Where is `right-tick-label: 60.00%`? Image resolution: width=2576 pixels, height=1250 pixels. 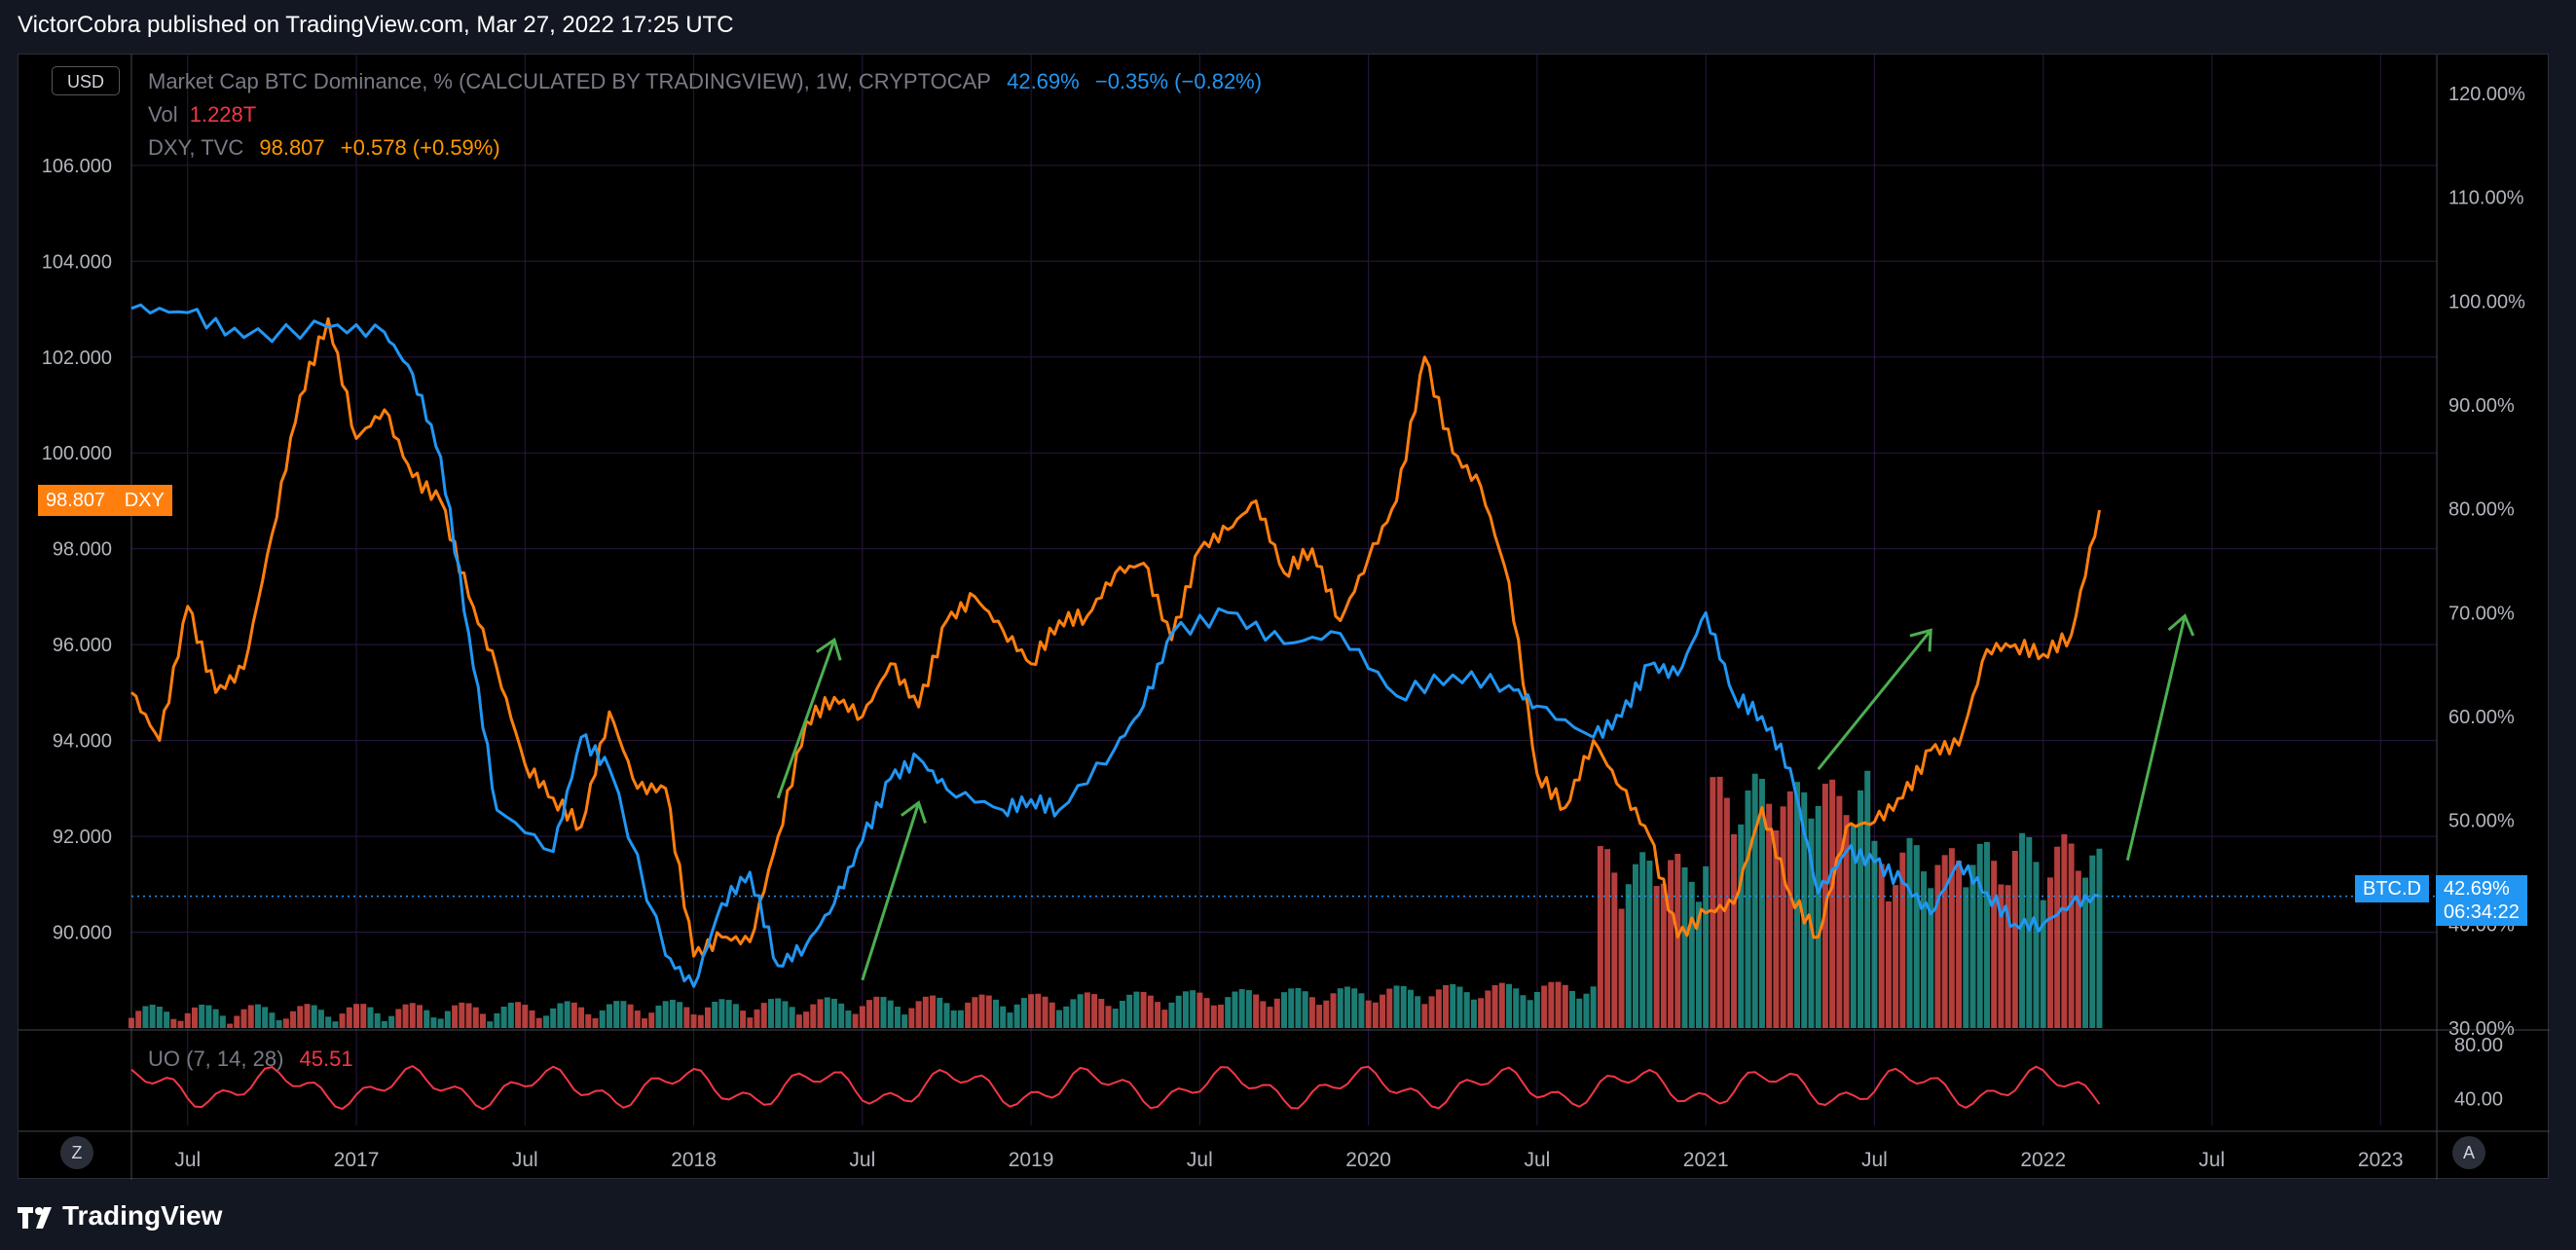
right-tick-label: 60.00% is located at coordinates (2481, 717).